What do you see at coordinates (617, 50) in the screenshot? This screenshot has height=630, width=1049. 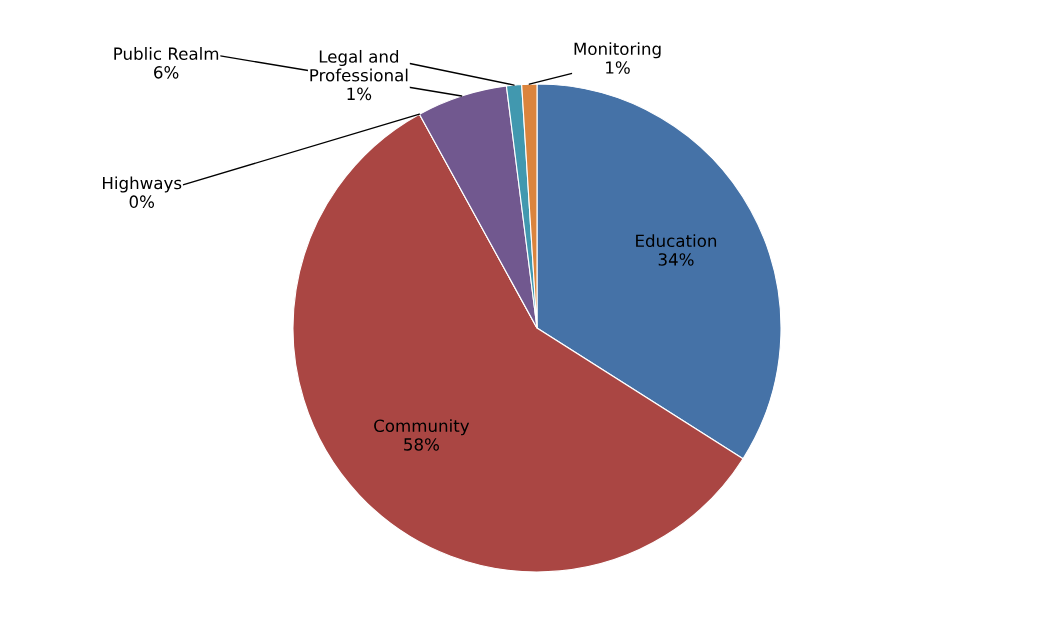 I see `slice-label: Monitoring` at bounding box center [617, 50].